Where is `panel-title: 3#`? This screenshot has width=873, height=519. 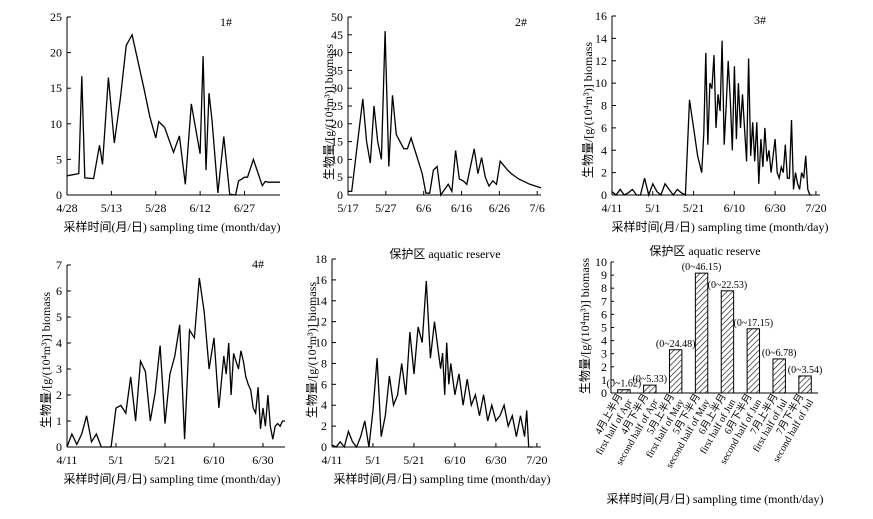
panel-title: 3# is located at coordinates (760, 20).